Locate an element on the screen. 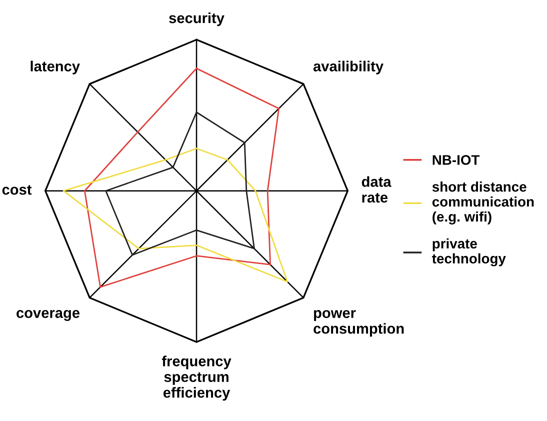 This screenshot has width=547, height=421. spoke-label: security is located at coordinates (196, 19).